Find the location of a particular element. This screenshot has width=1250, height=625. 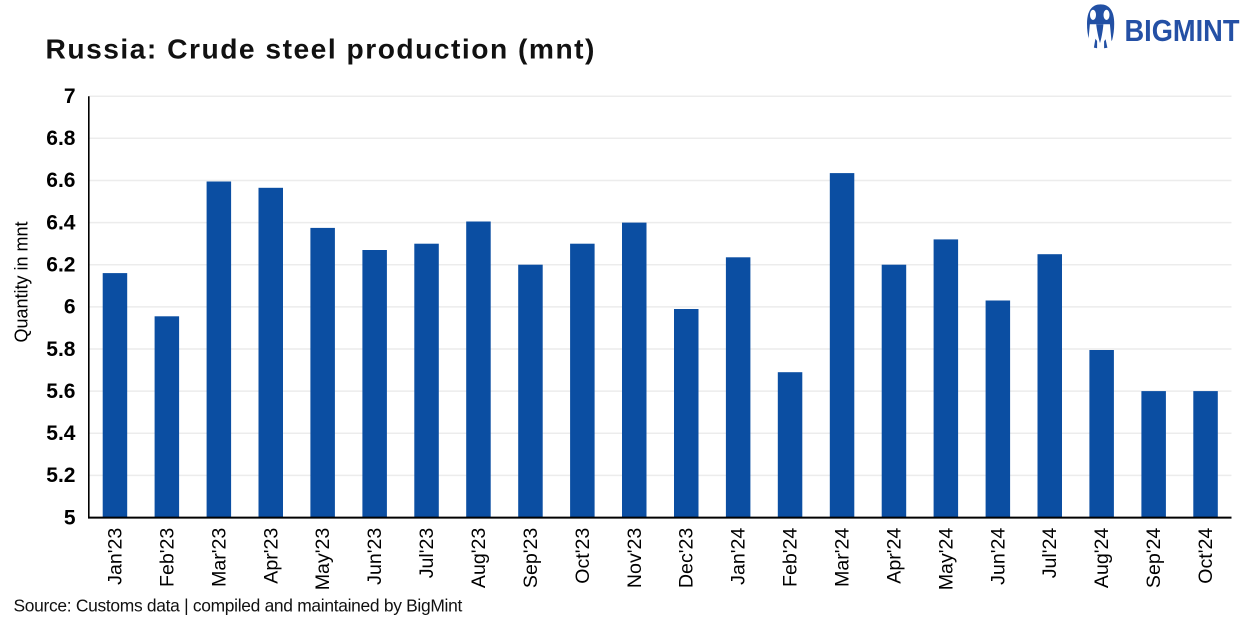

svg-text: Feb'24 is located at coordinates (791, 557).